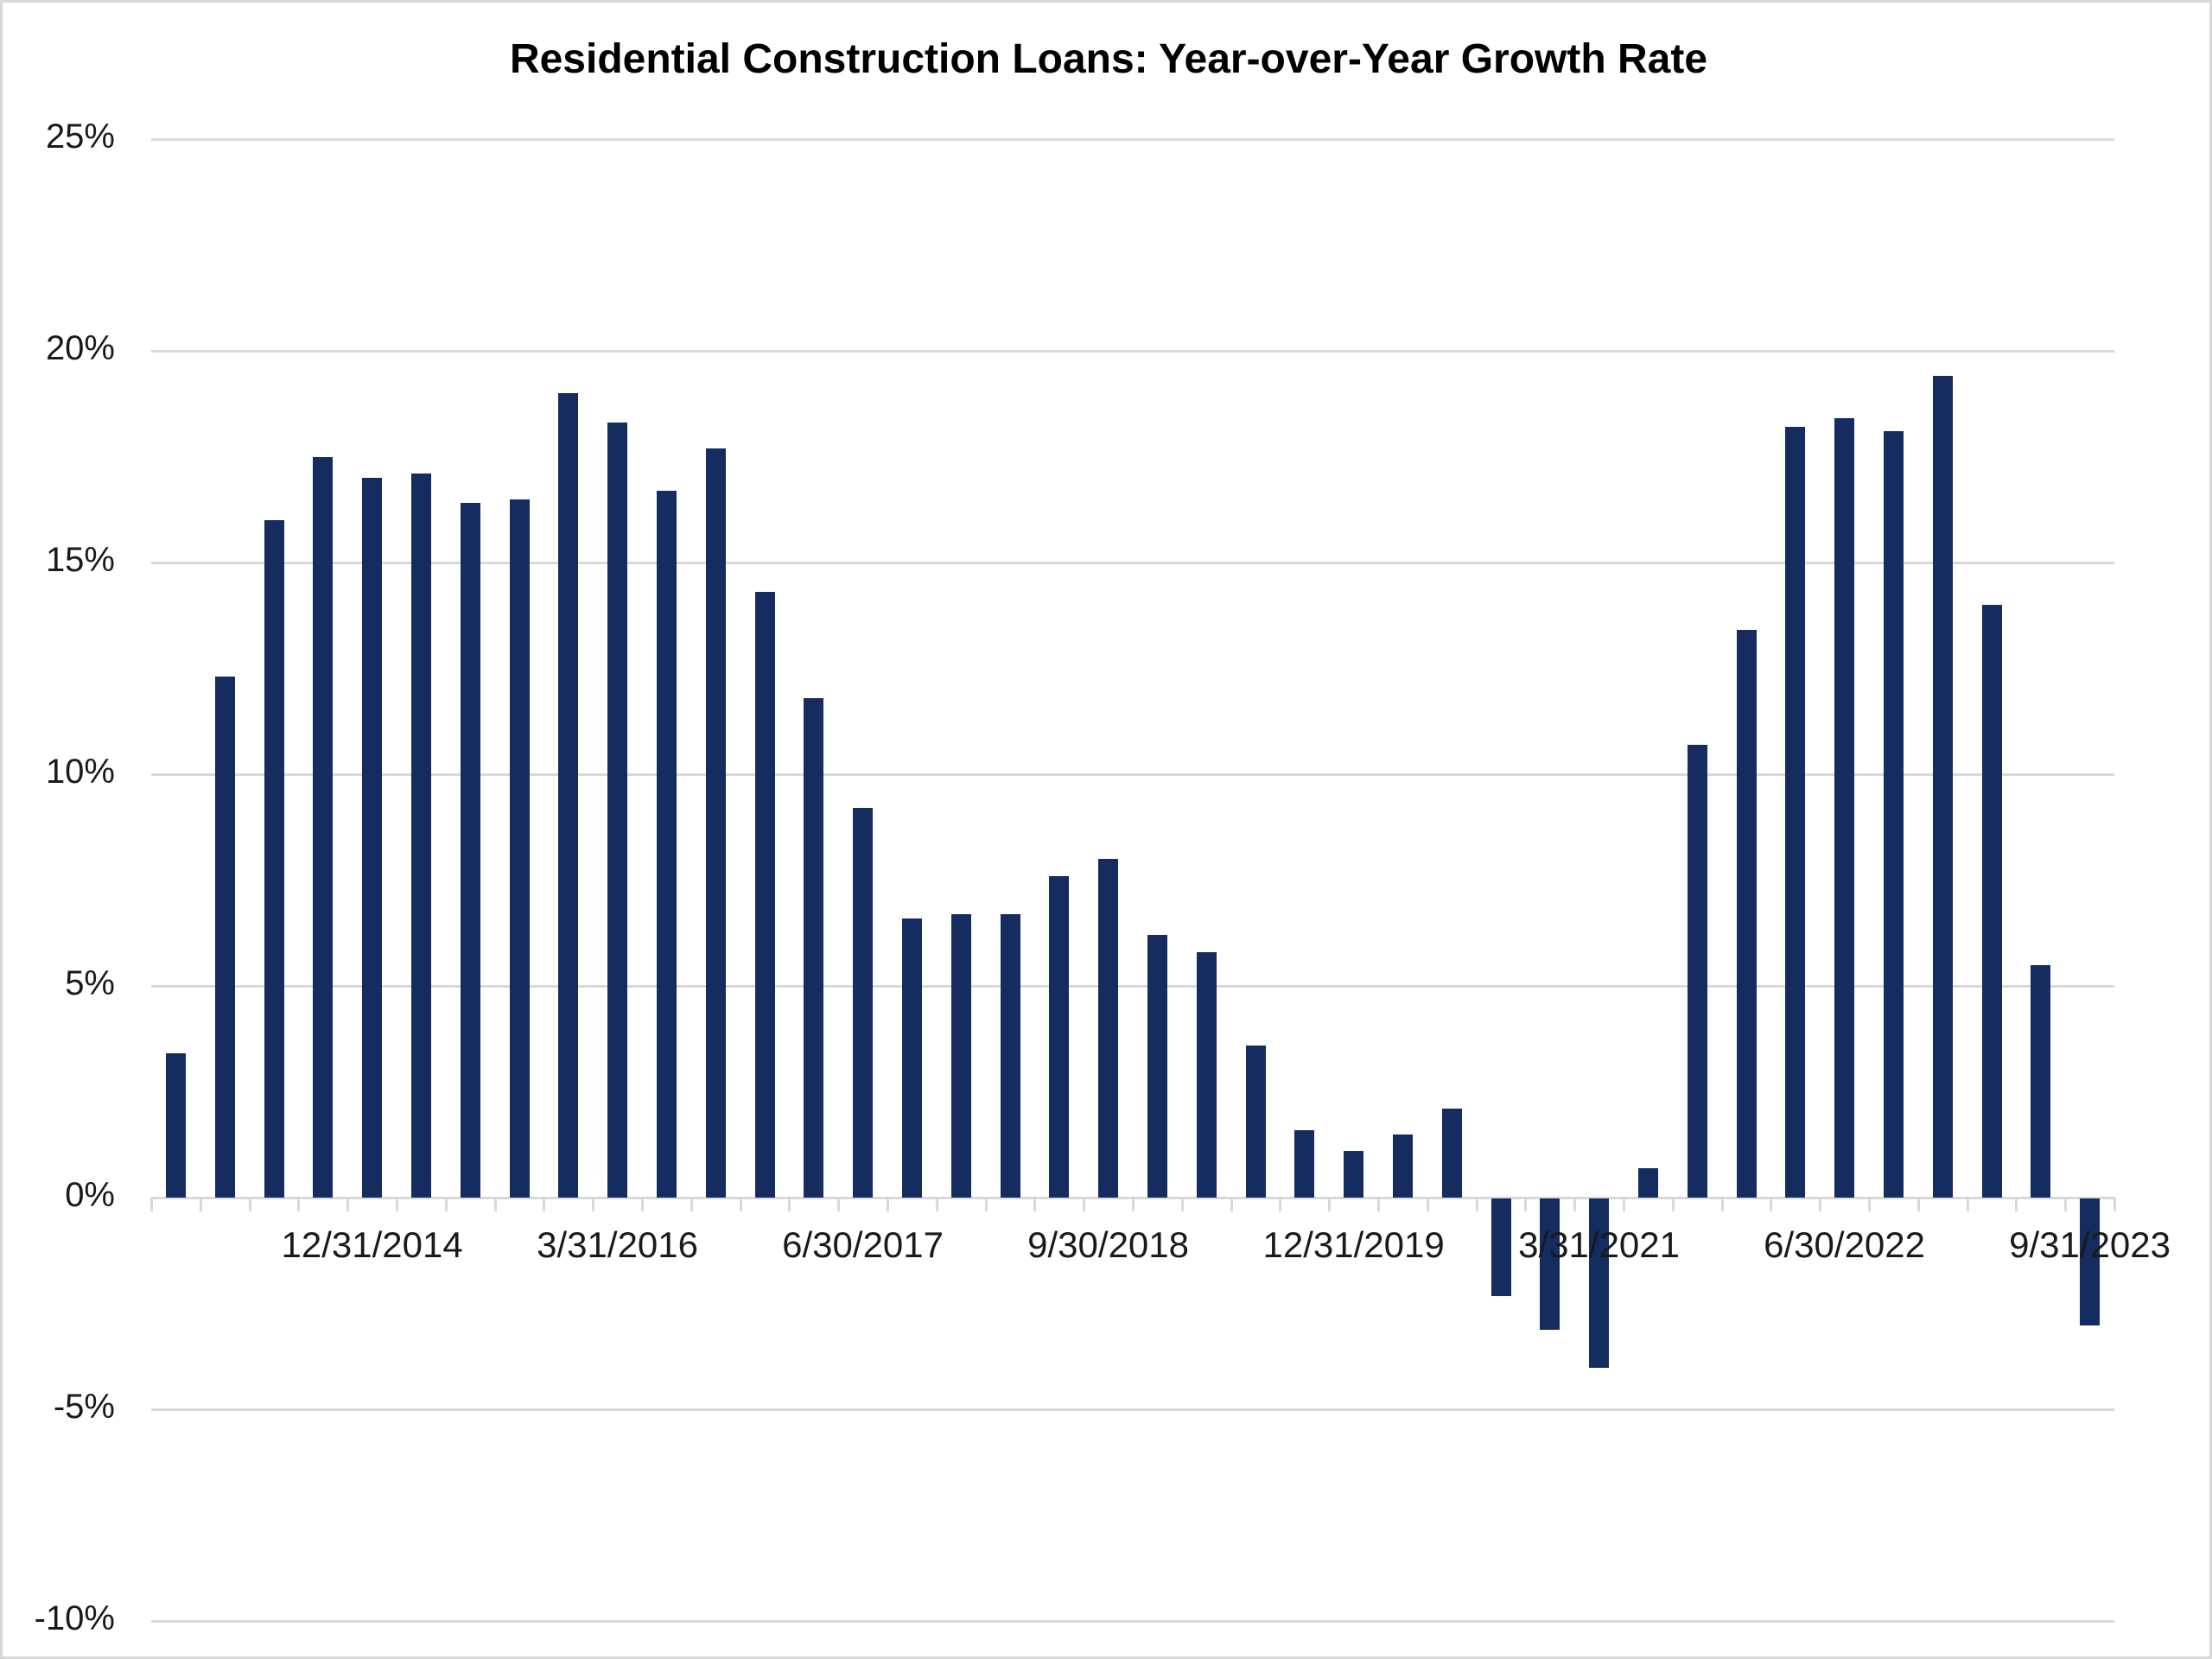  What do you see at coordinates (90, 1195) in the screenshot?
I see `y-axis-tick-label: 0%` at bounding box center [90, 1195].